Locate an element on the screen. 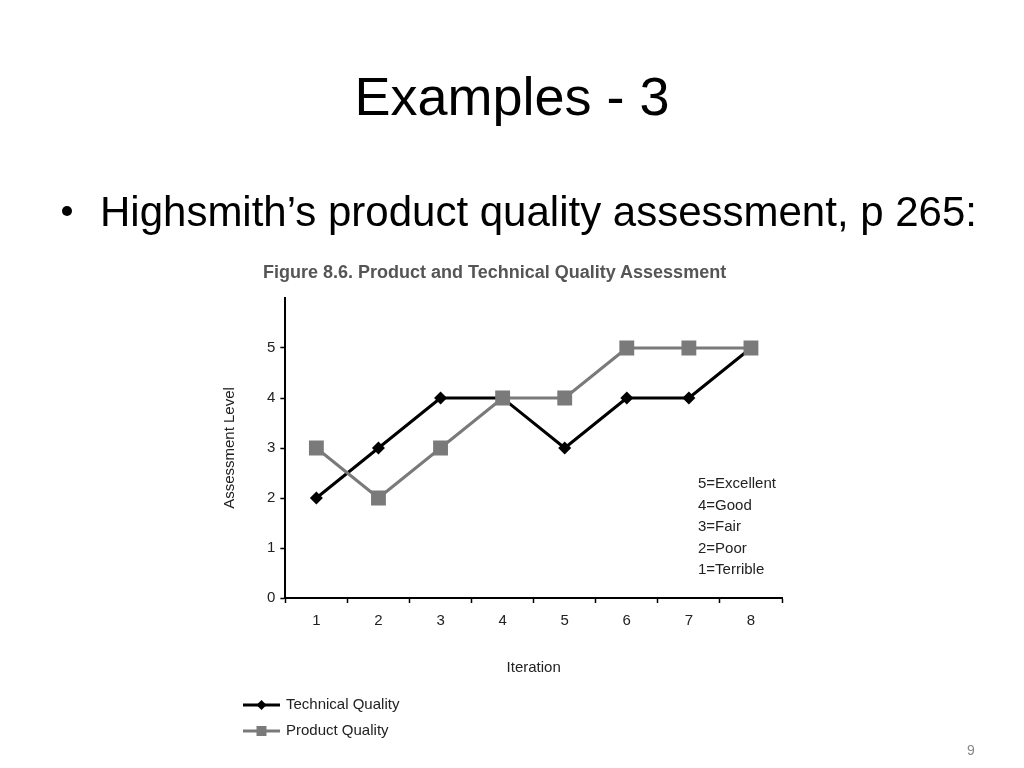 The image size is (1024, 768). x-tick-label: 5 is located at coordinates (564, 620).